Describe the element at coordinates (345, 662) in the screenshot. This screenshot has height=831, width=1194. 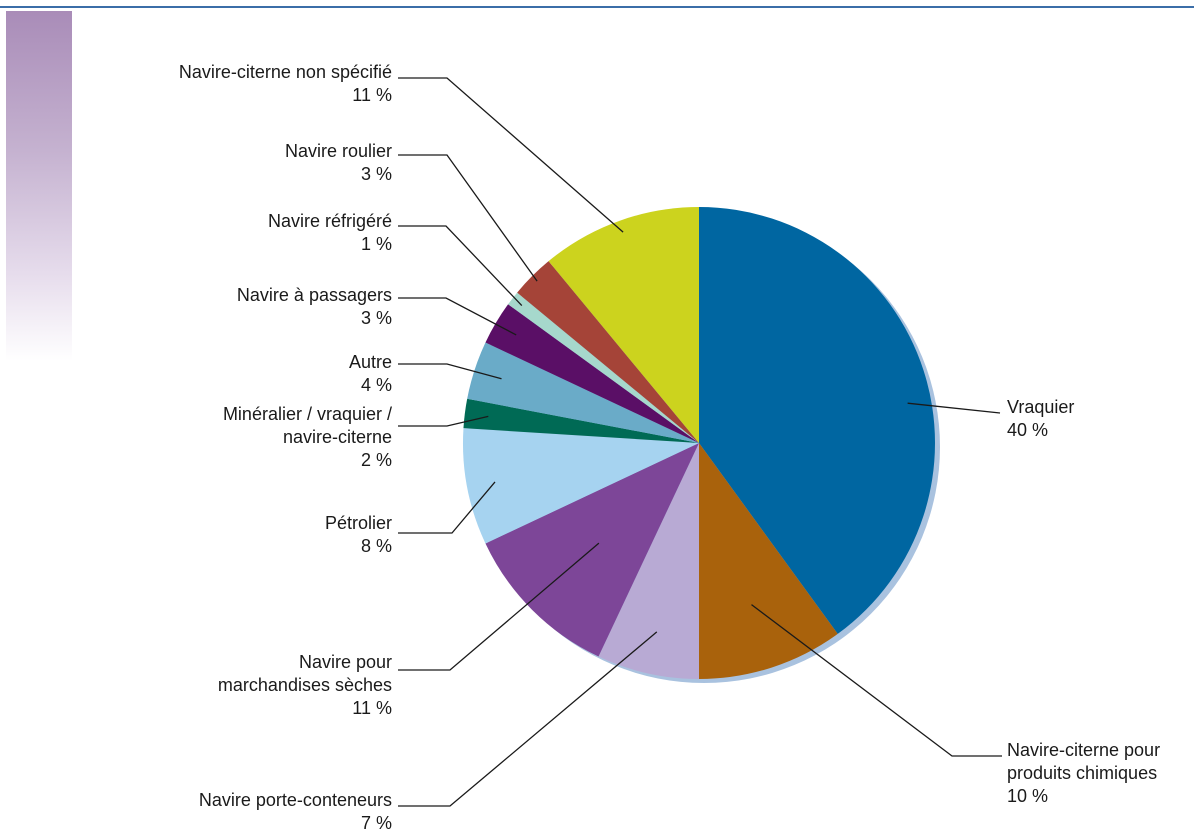
I see `slice-name-line: Navire pour` at that location.